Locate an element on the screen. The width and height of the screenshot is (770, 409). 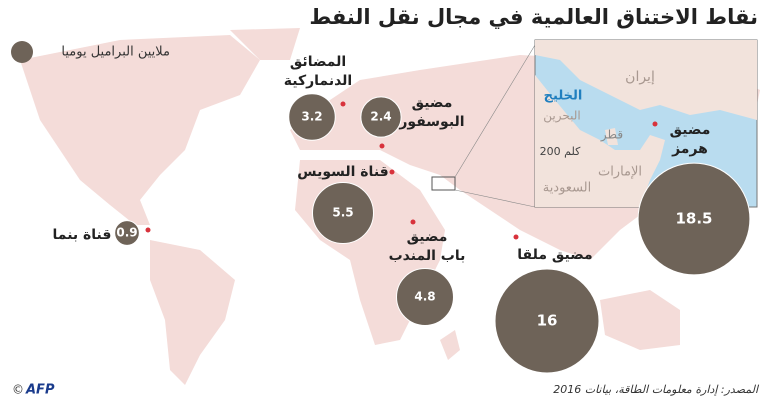
value-label: 4.8 is located at coordinates (424, 297).